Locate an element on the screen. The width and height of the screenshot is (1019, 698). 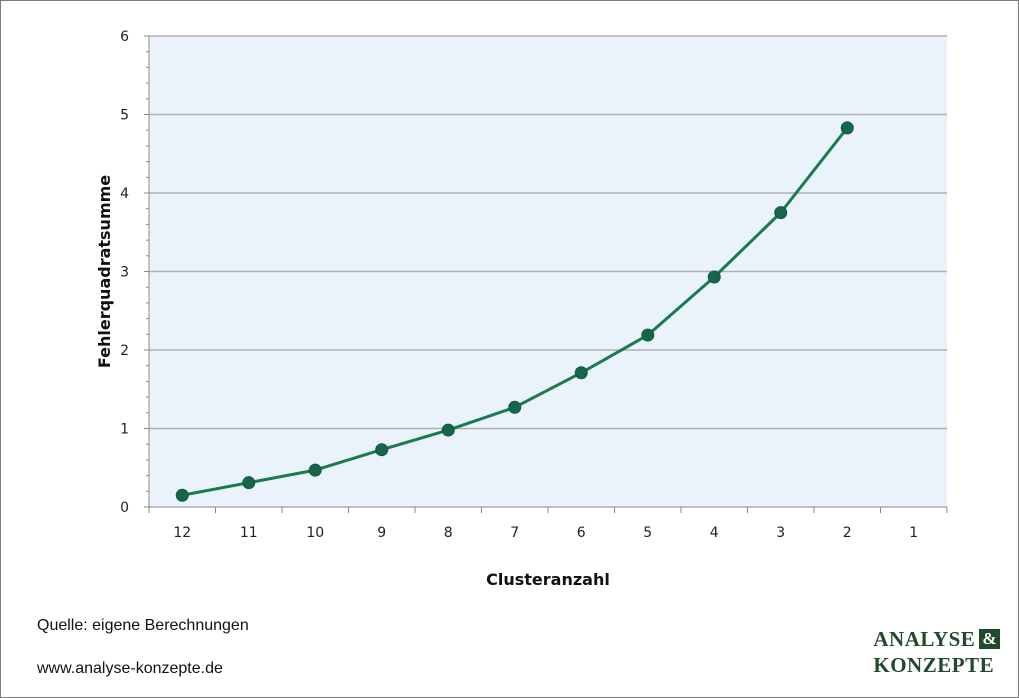
y-tick-label: 6 is located at coordinates (124, 37).